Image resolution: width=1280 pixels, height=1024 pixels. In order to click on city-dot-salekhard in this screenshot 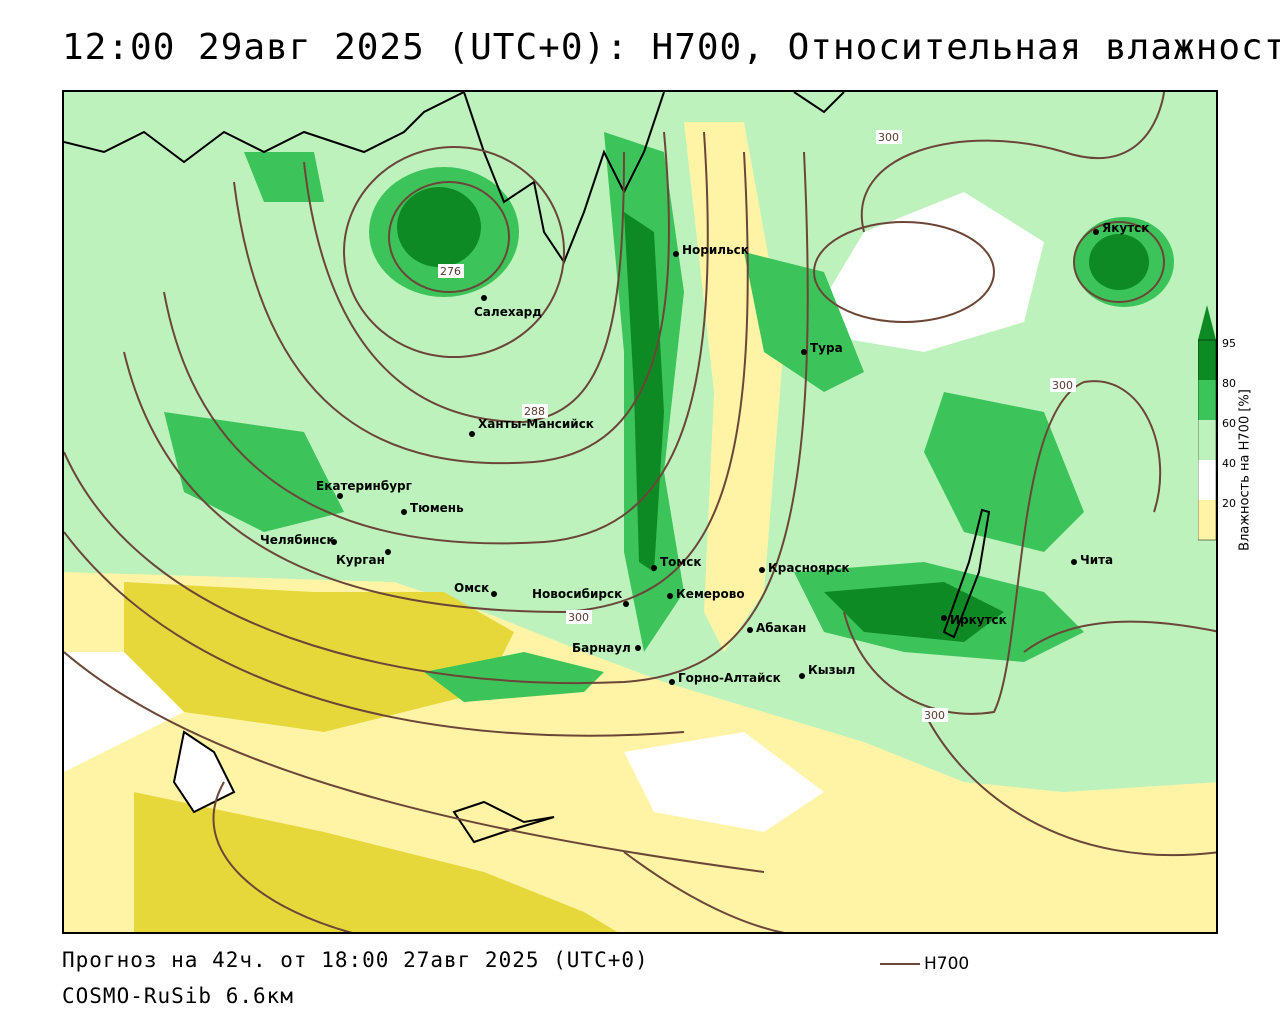, I will do `click(484, 298)`.